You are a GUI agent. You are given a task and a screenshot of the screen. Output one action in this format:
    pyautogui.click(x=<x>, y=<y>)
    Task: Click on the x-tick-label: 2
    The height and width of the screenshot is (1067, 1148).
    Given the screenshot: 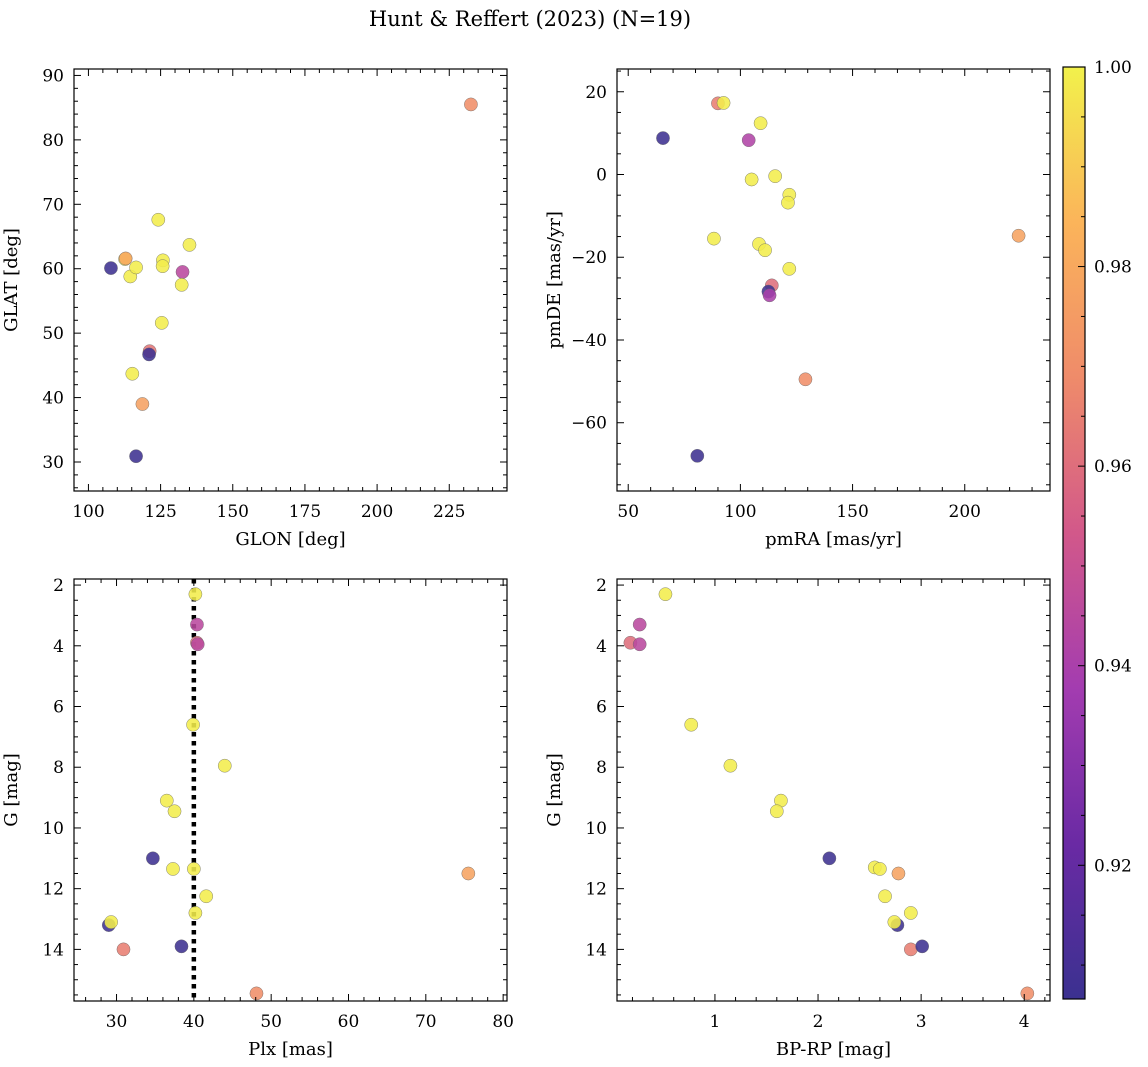 What is the action you would take?
    pyautogui.click(x=818, y=1022)
    